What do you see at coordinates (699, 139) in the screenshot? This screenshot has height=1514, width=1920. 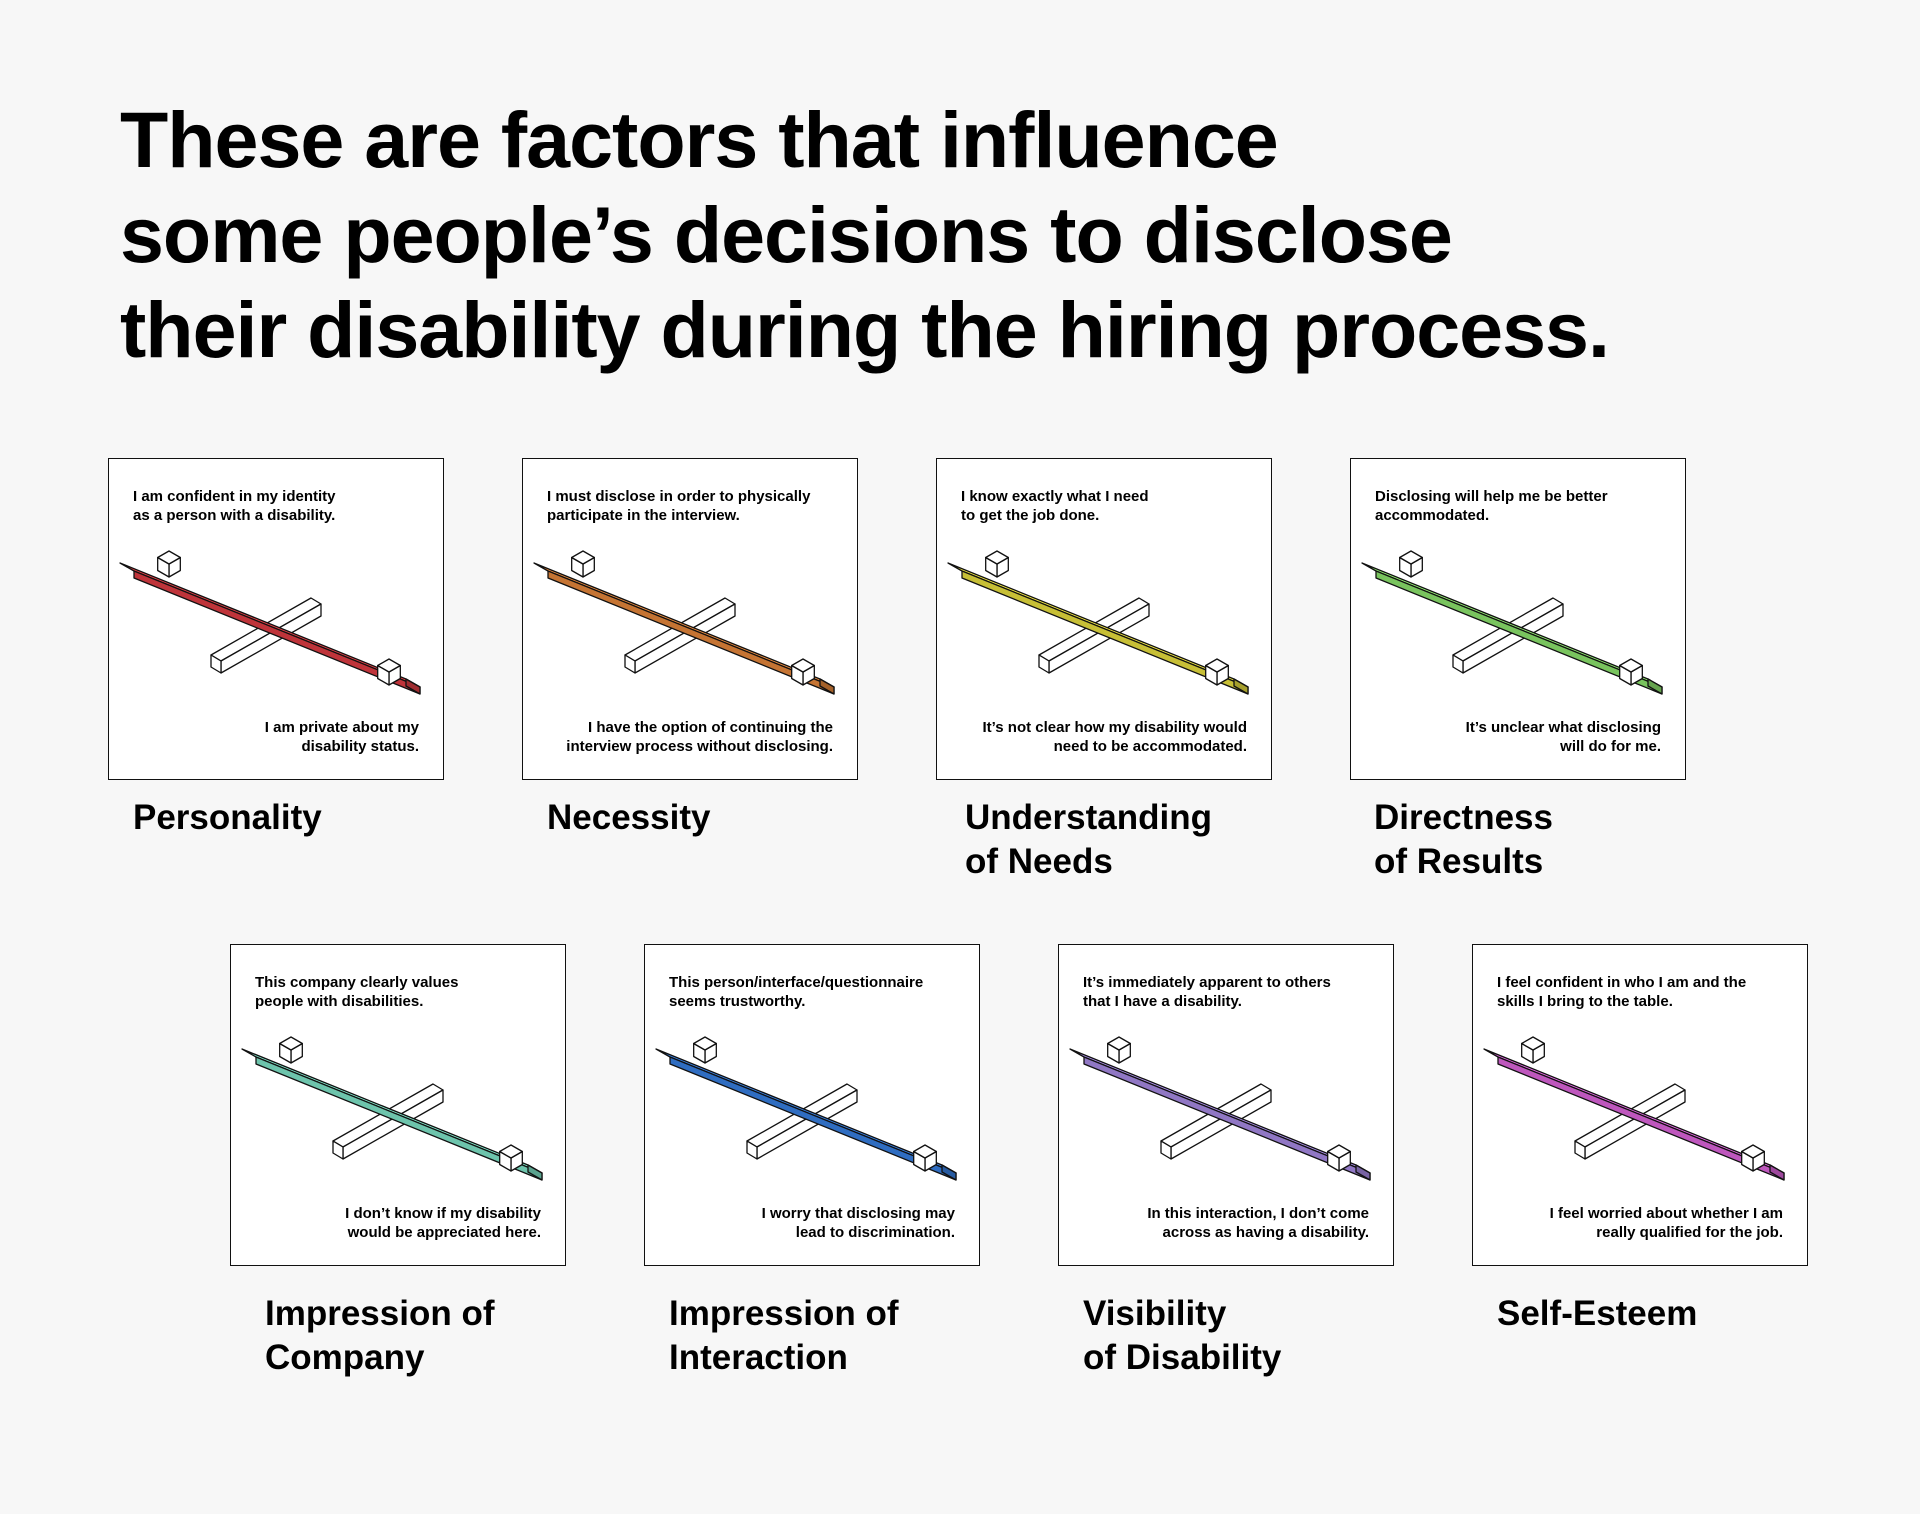 I see `headline-line: These are factors that influence` at bounding box center [699, 139].